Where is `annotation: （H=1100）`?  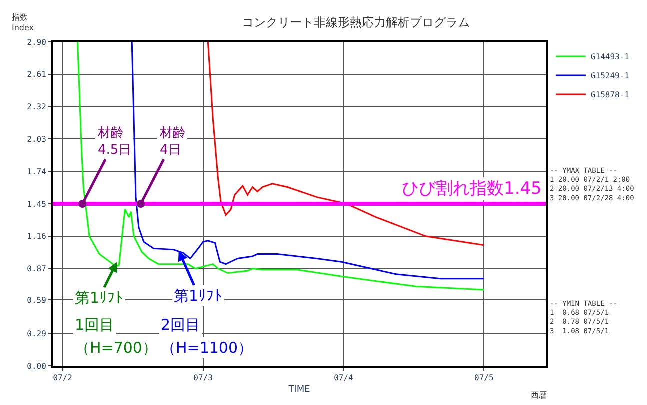 annotation: （H=1100） is located at coordinates (207, 348).